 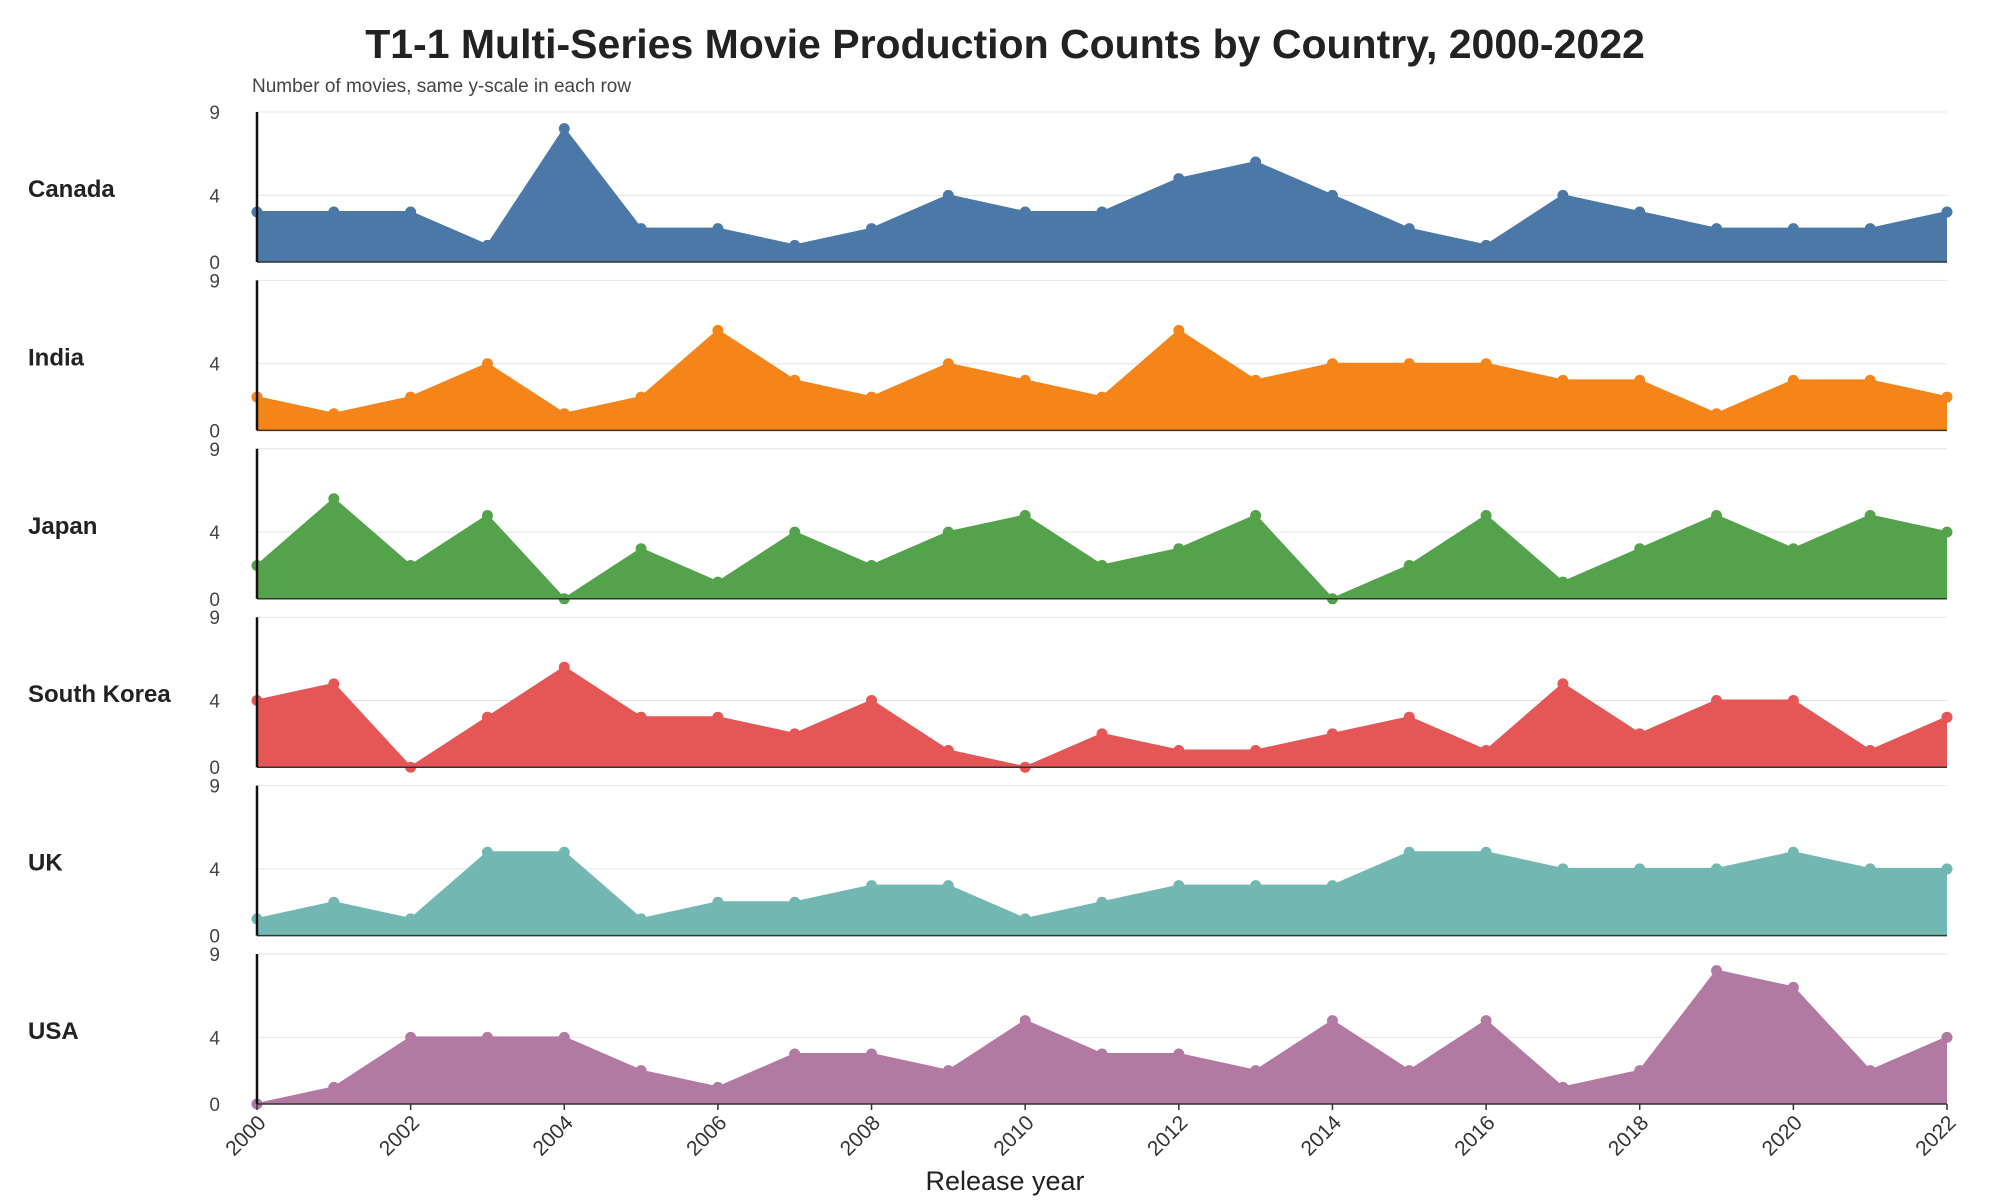 I want to click on panel-india: 0 4 9 India, so click(x=990, y=356).